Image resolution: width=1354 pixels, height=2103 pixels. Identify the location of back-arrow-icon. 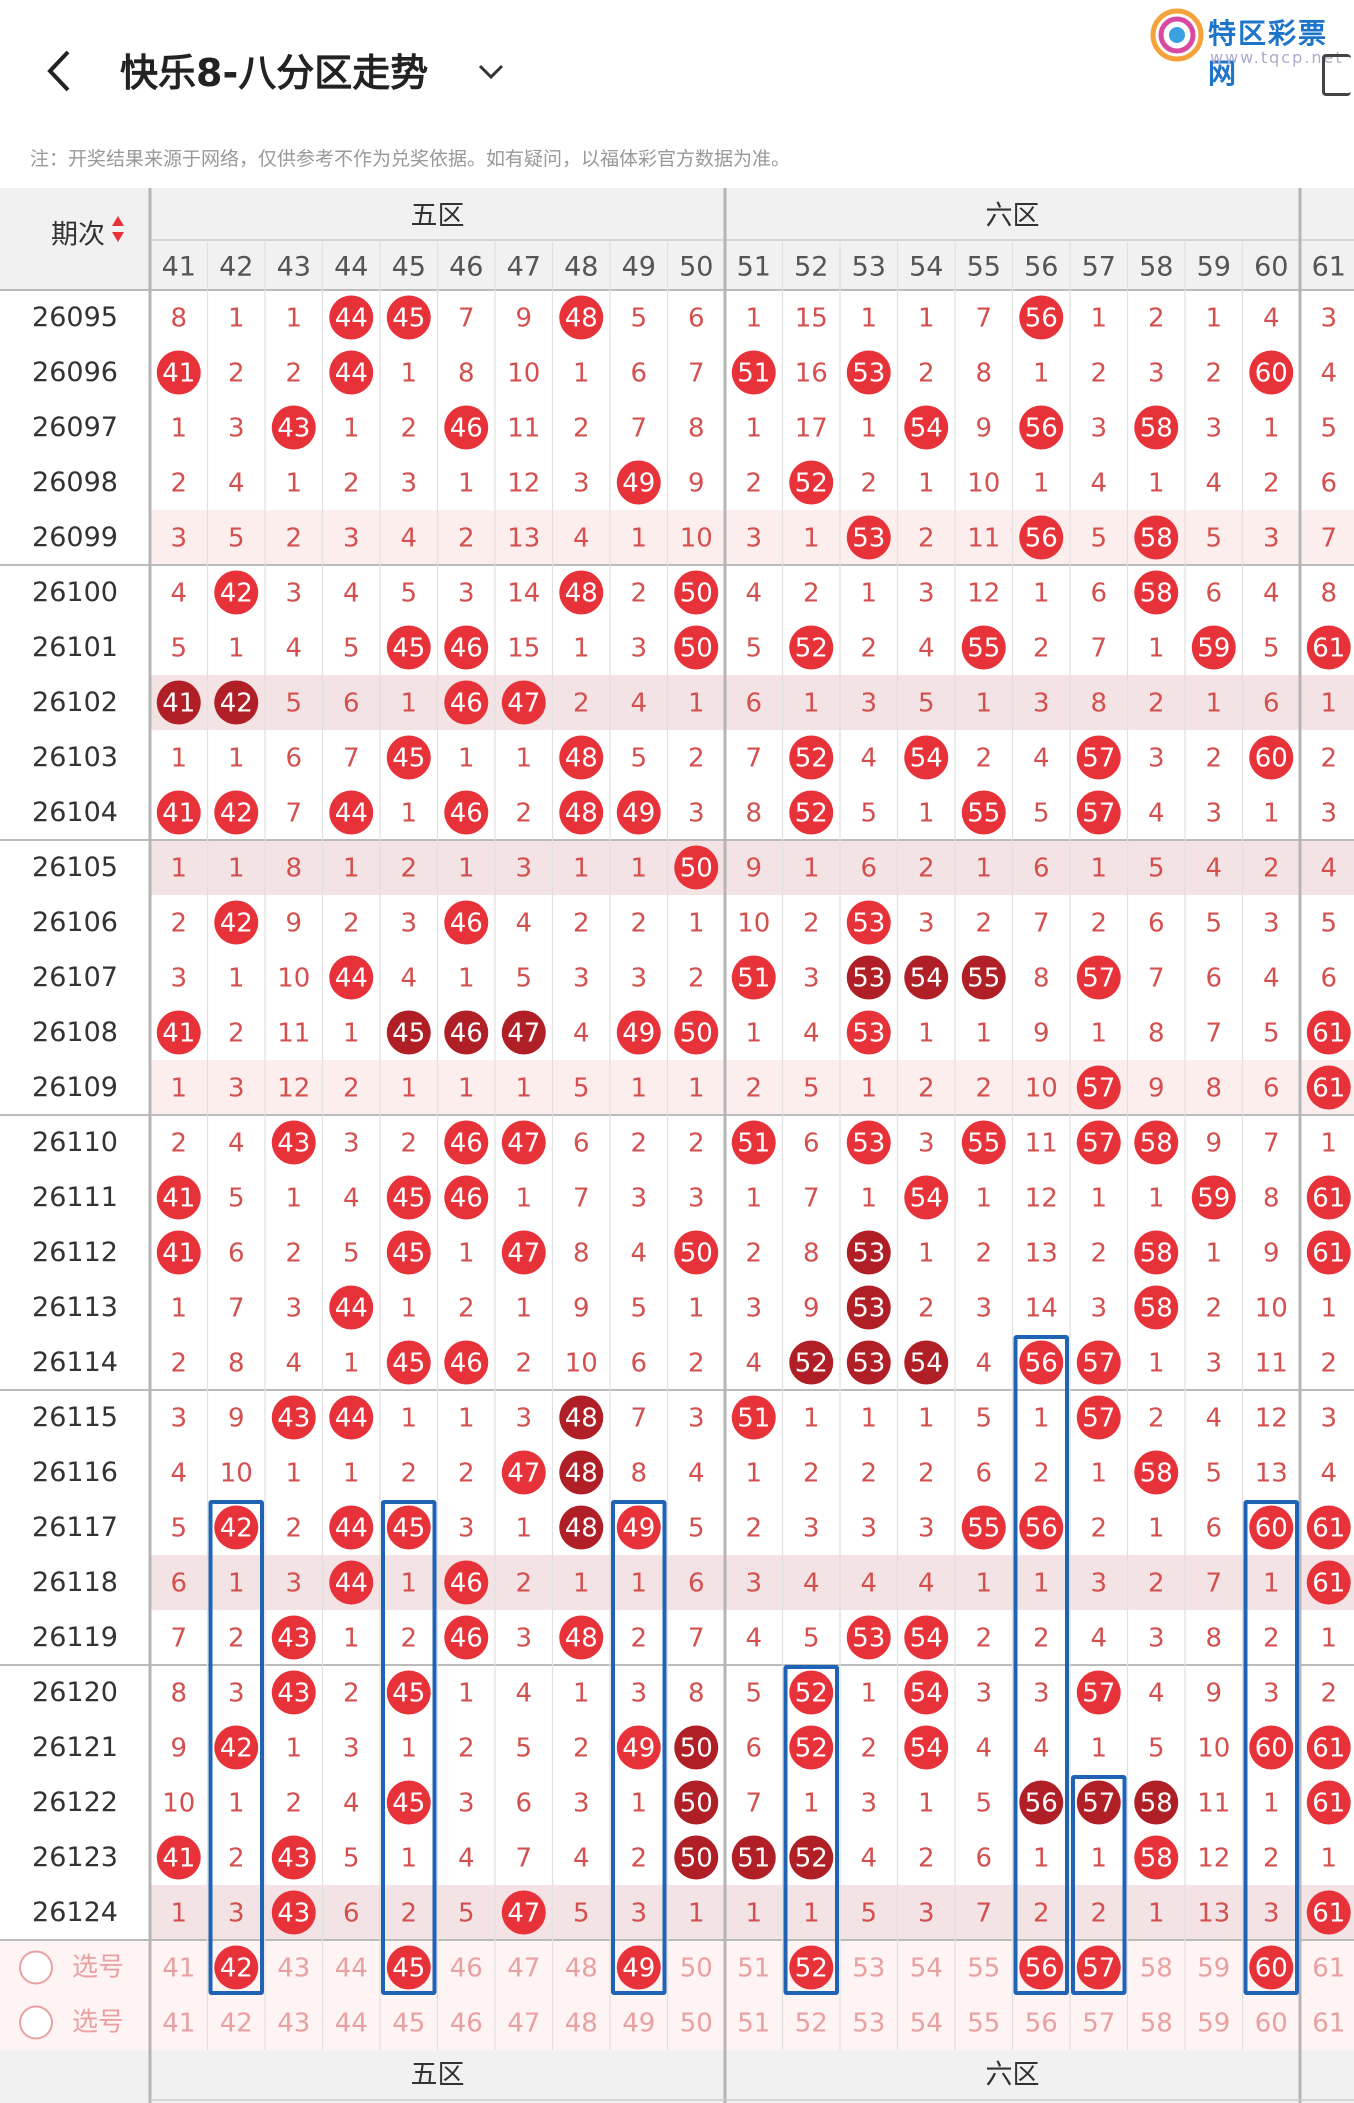
(60, 71).